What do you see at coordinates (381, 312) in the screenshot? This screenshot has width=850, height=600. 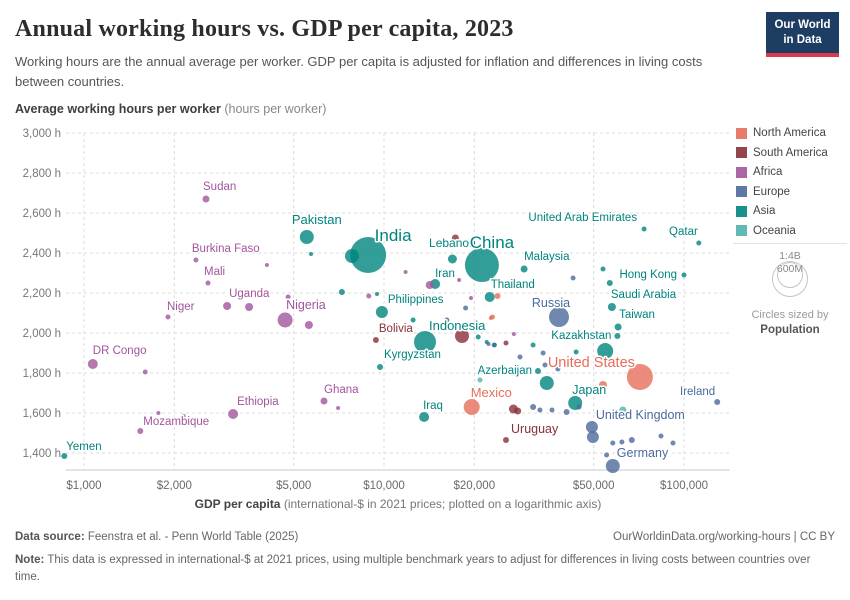 I see `country-dot-philippines` at bounding box center [381, 312].